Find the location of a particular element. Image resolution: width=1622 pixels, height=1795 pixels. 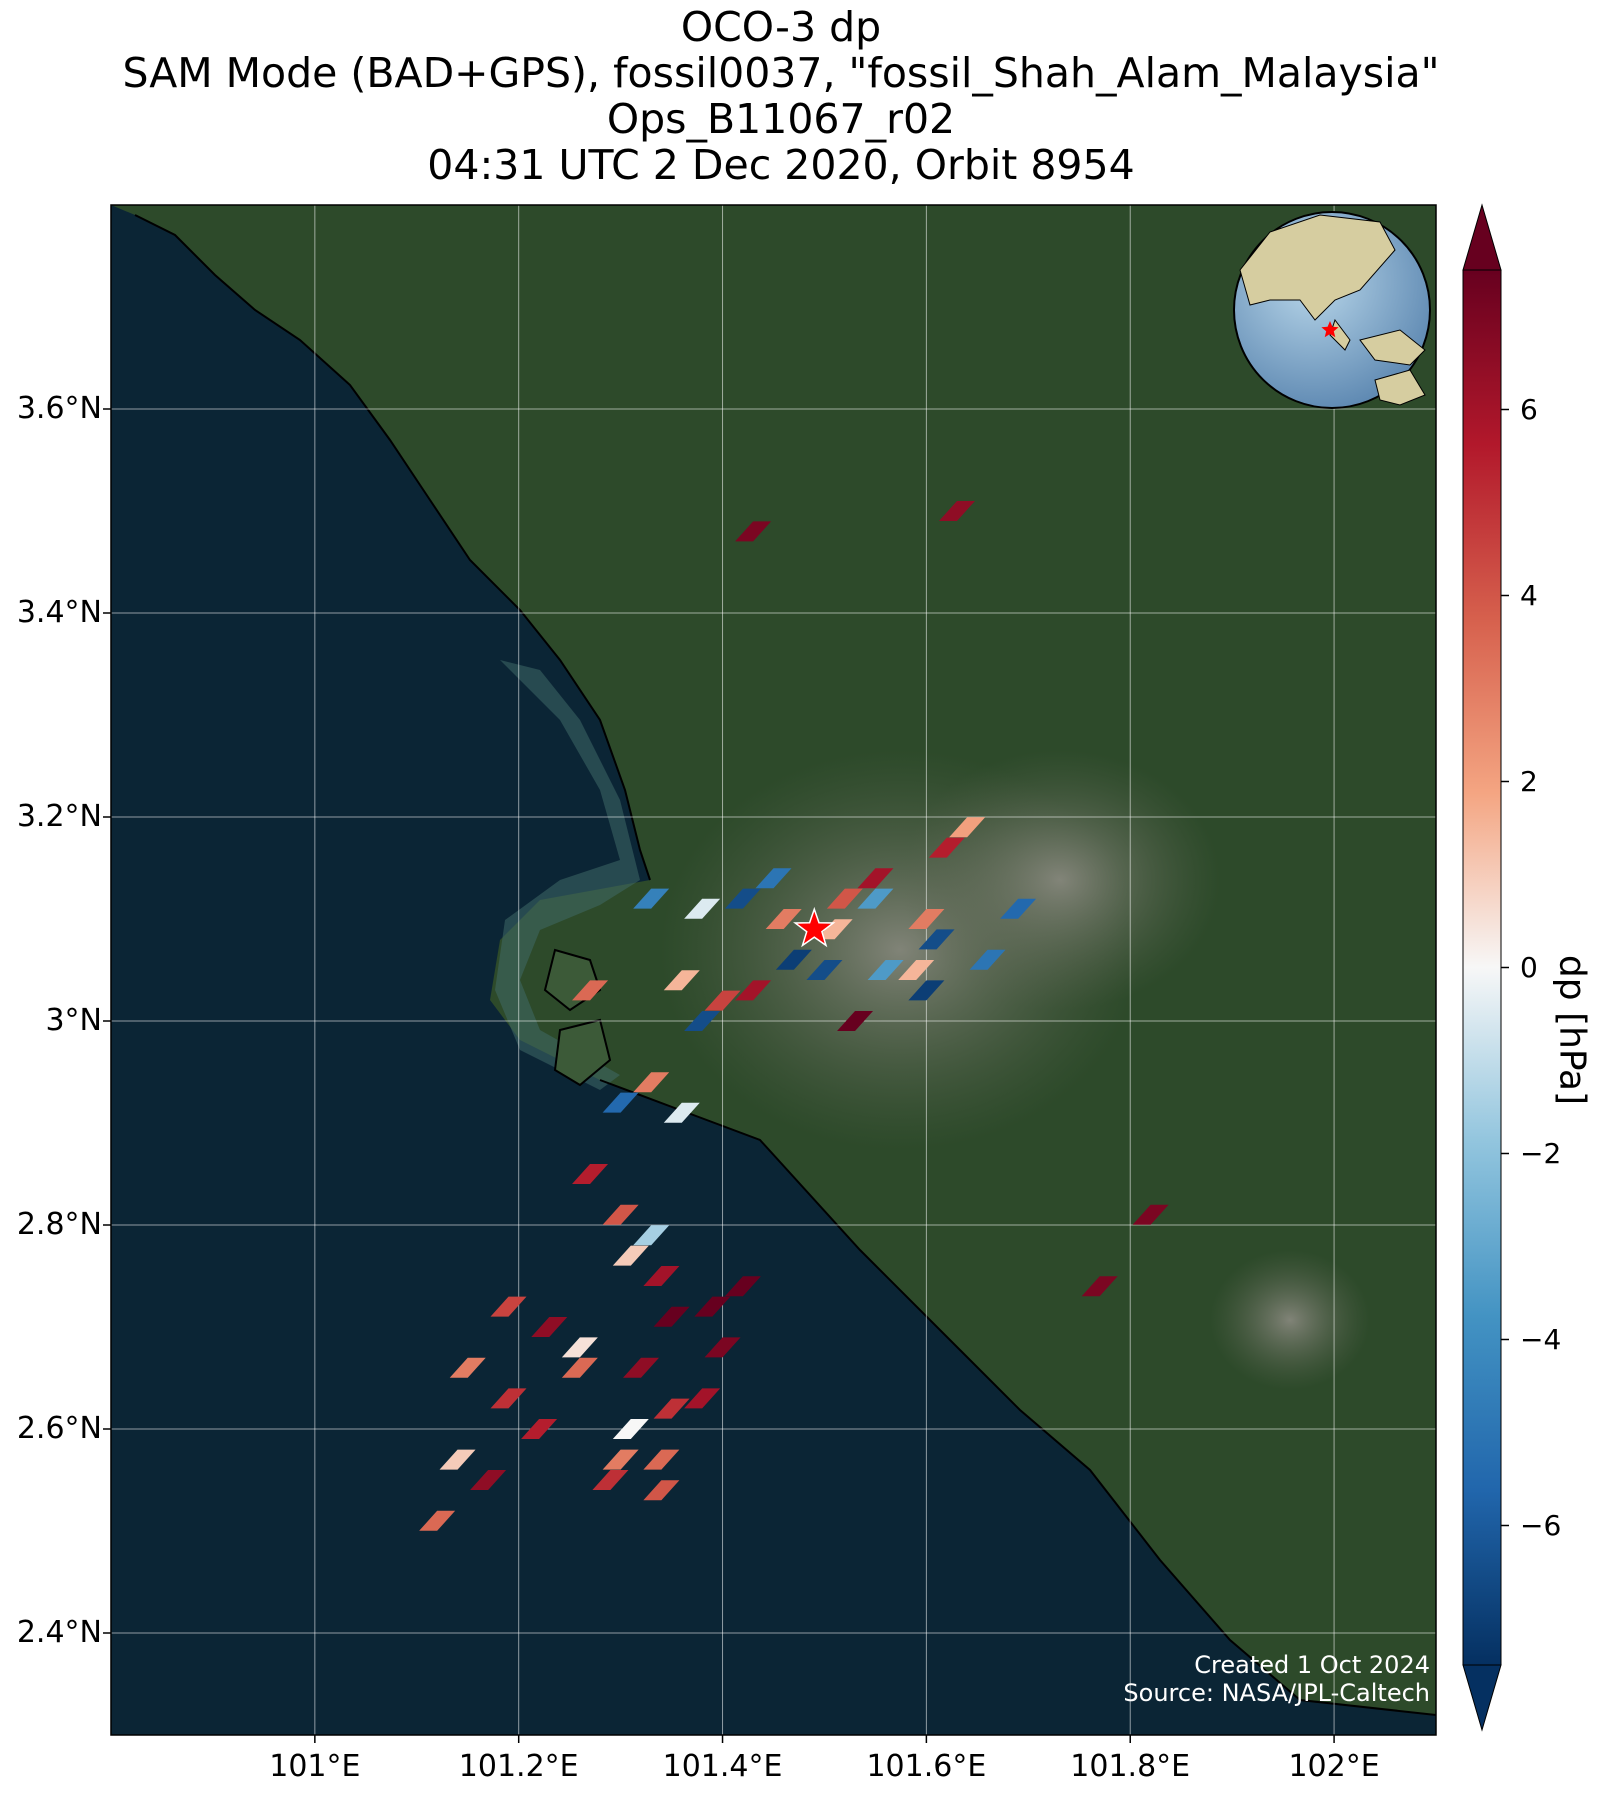

title-line-3: Ops_B11067_r02 is located at coordinates (781, 119).